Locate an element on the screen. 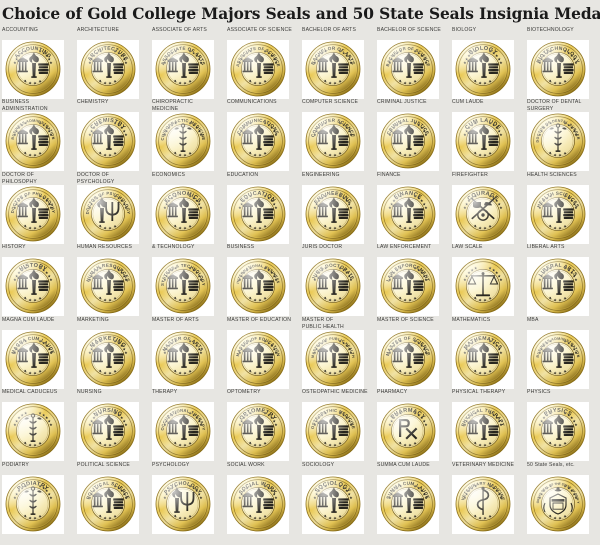 The image size is (600, 545). seal-cell: MASTER OF ARTS is located at coordinates (187, 353).